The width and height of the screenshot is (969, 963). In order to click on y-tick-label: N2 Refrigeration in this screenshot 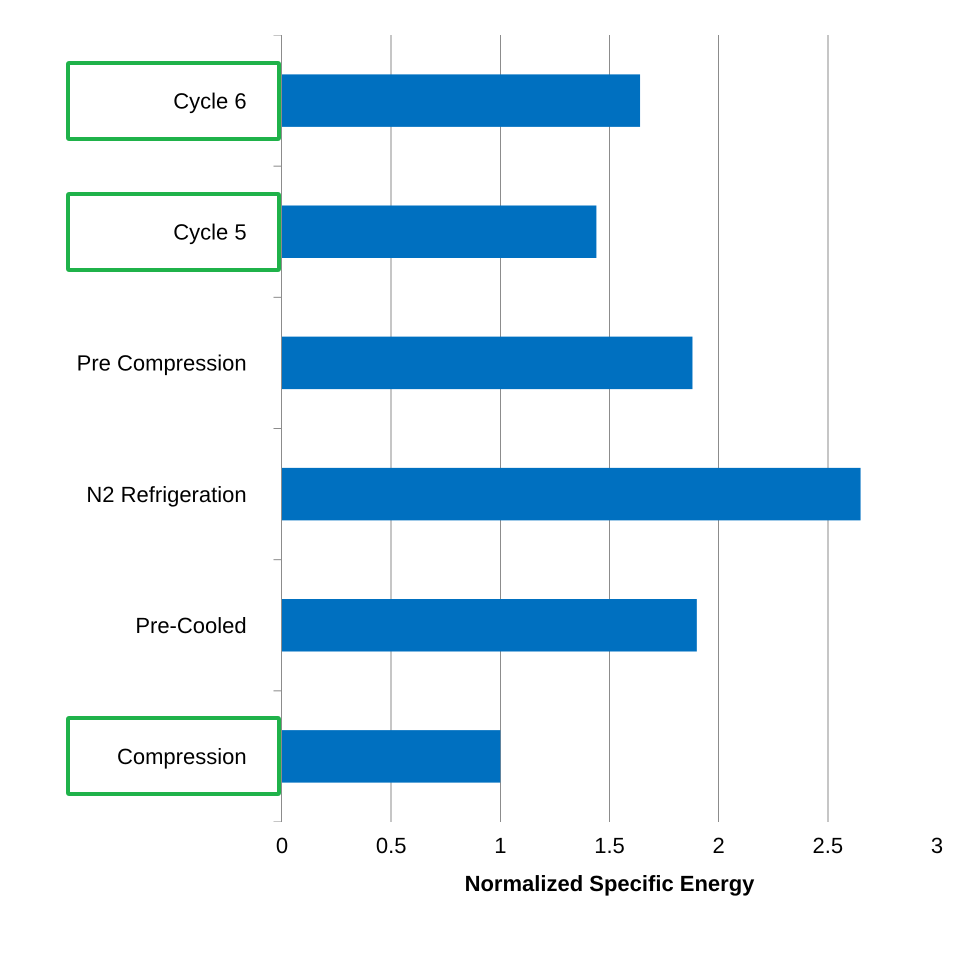, I will do `click(166, 494)`.